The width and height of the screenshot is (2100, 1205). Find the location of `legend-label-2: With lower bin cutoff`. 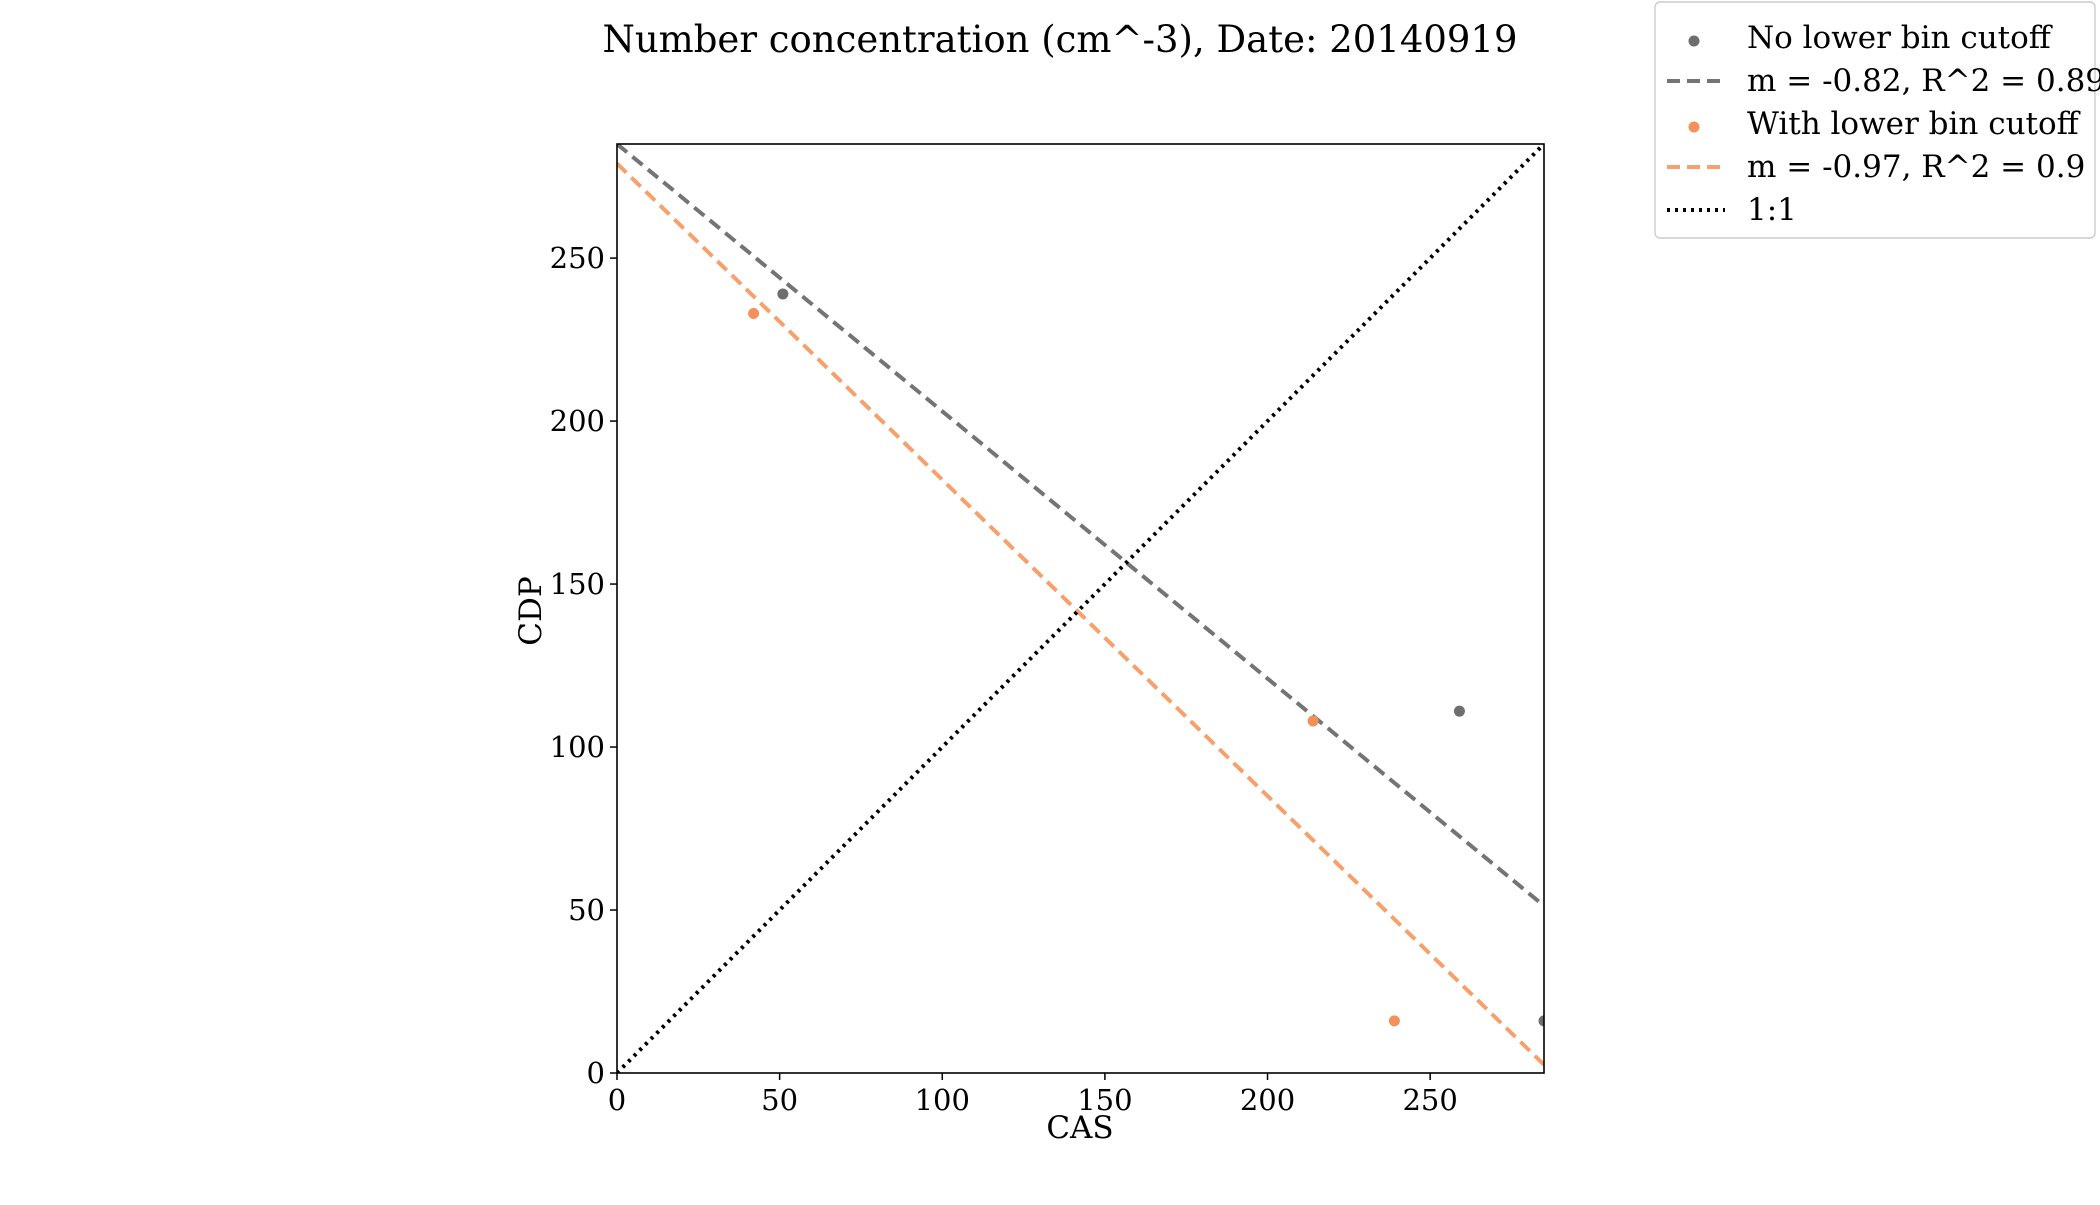

legend-label-2: With lower bin cutoff is located at coordinates (1914, 124).